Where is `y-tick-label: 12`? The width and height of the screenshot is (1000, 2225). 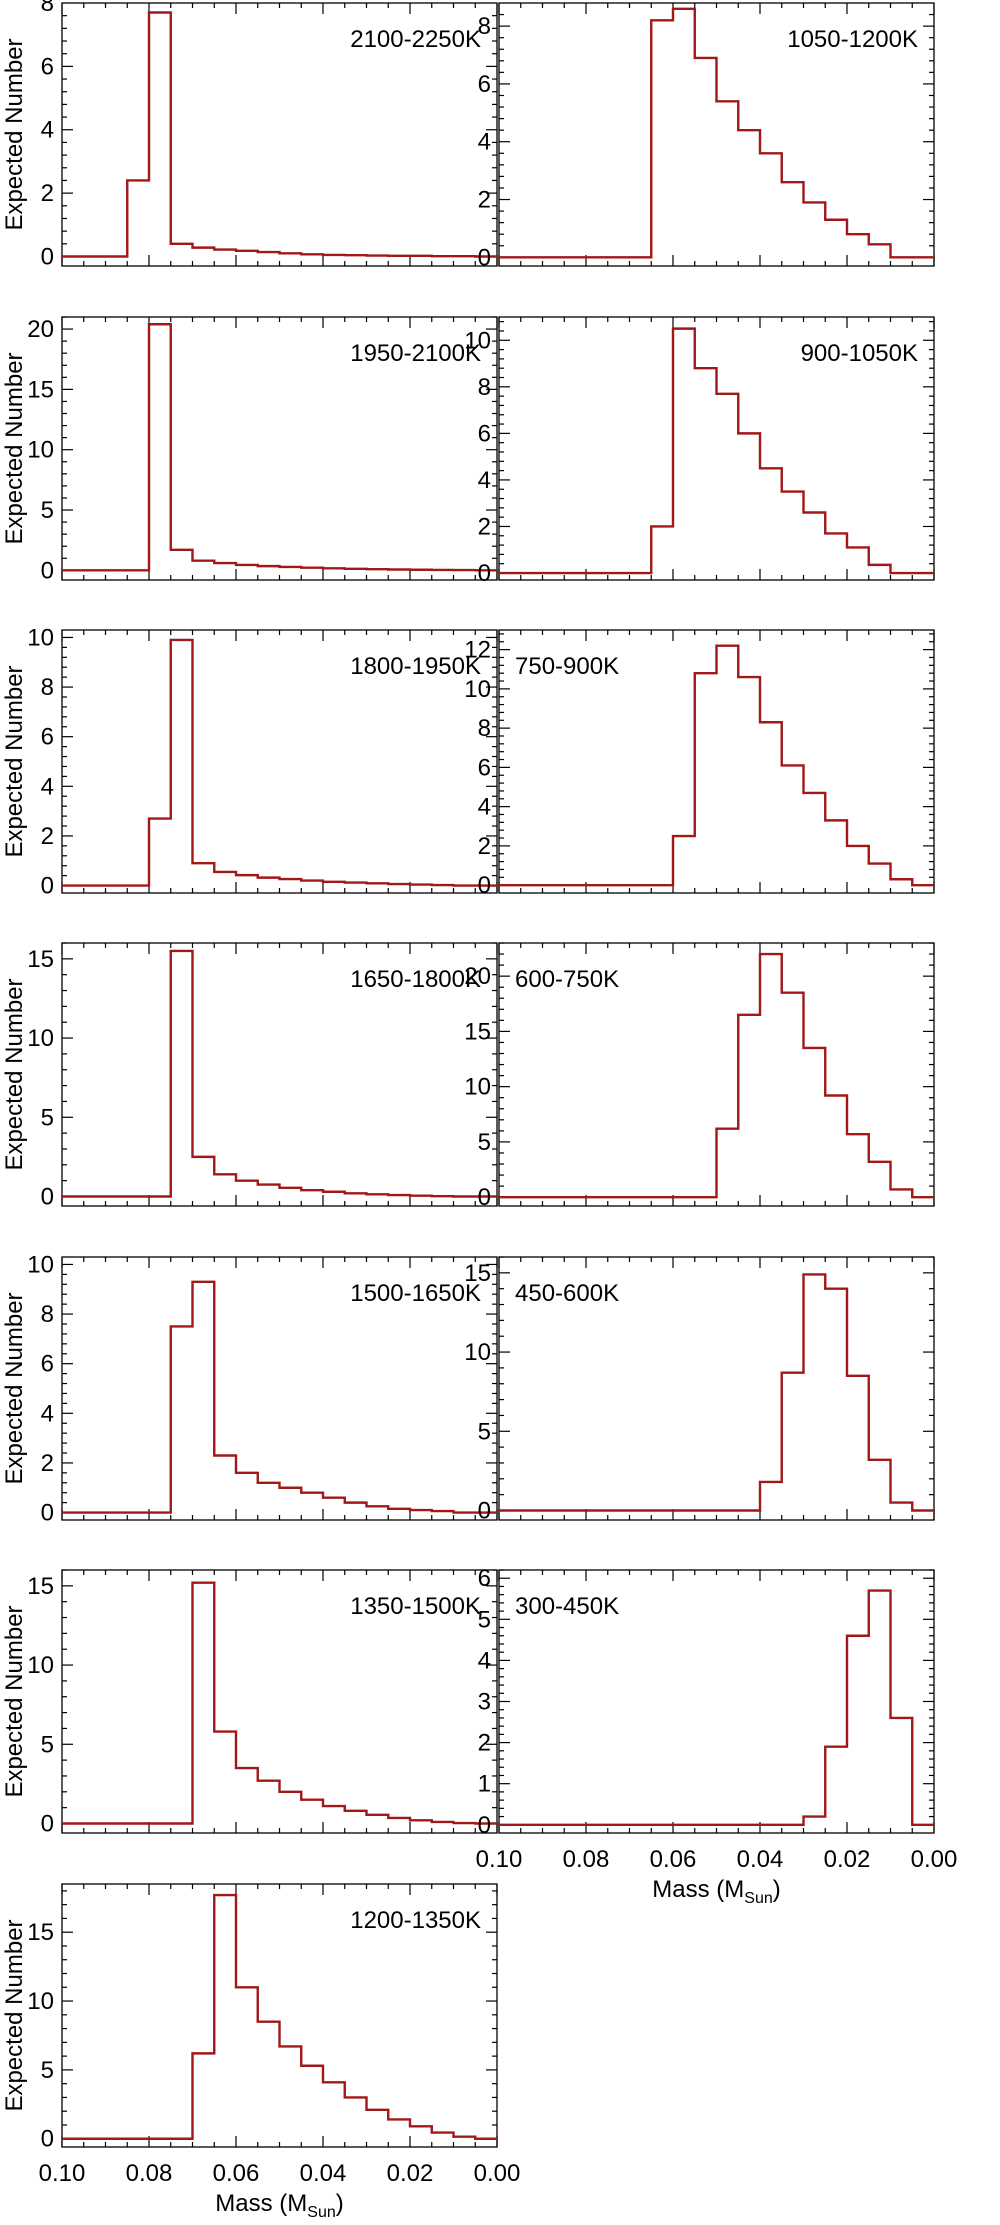 y-tick-label: 12 is located at coordinates (477, 650).